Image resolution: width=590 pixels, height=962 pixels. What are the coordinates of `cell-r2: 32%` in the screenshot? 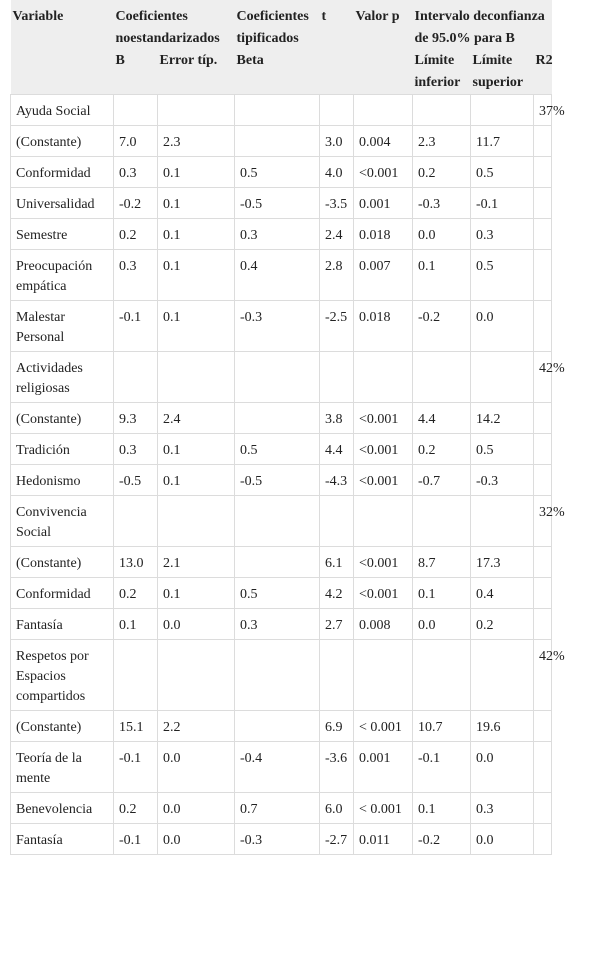 It's located at (549, 521).